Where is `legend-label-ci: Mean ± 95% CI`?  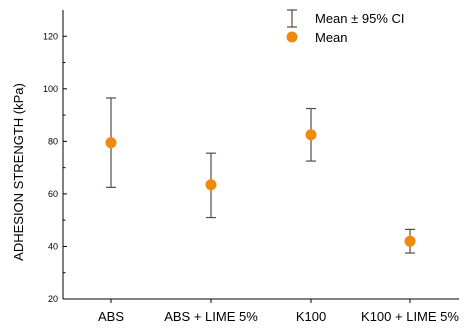 legend-label-ci: Mean ± 95% CI is located at coordinates (360, 18).